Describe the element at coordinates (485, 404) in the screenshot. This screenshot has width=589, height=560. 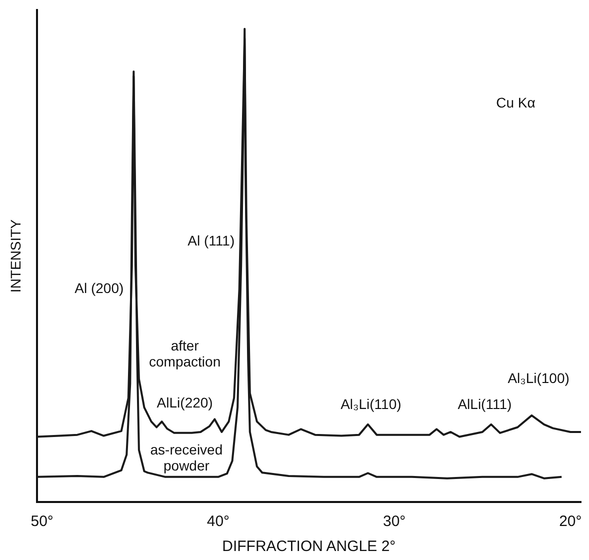
I see `annotation: AlLi(111)` at that location.